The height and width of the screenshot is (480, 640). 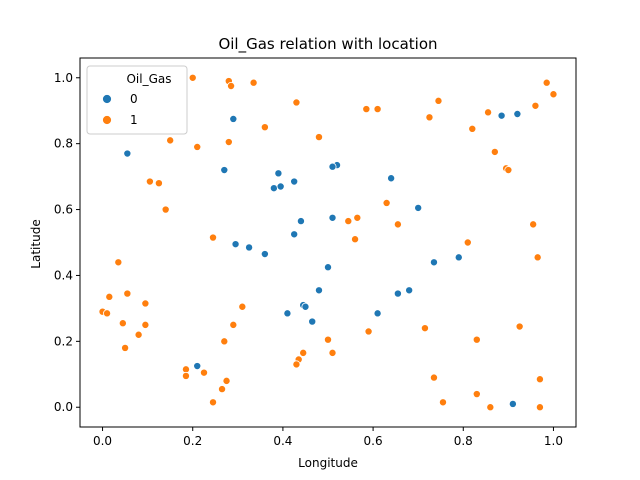 What do you see at coordinates (327, 44) in the screenshot?
I see `chart-title: Oil_Gas relation with location` at bounding box center [327, 44].